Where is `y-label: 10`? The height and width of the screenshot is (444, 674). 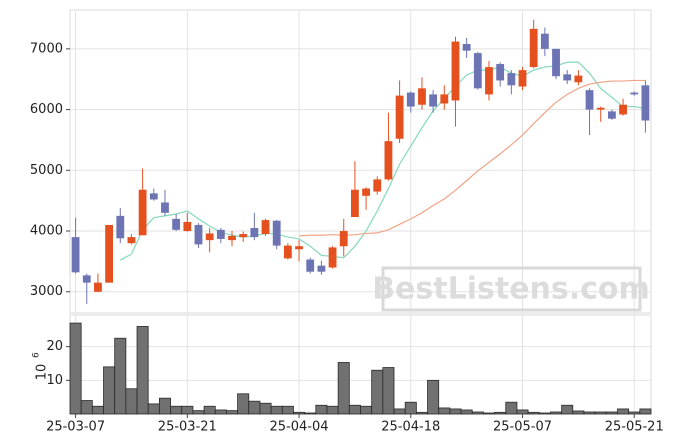
y-label: 10 is located at coordinates (42, 372).